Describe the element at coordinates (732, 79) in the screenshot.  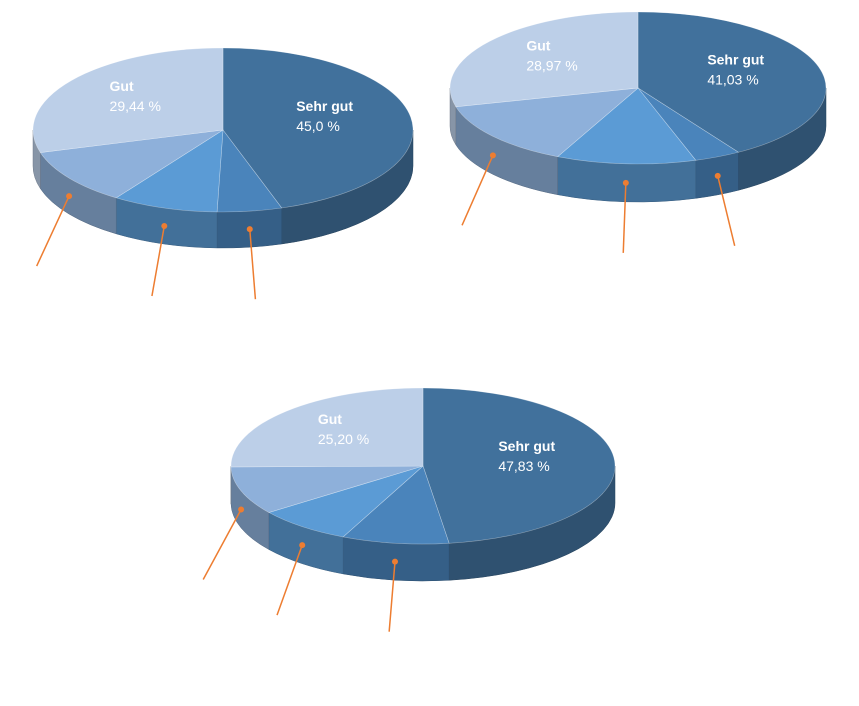
I see `slice-value: 41,03 %` at that location.